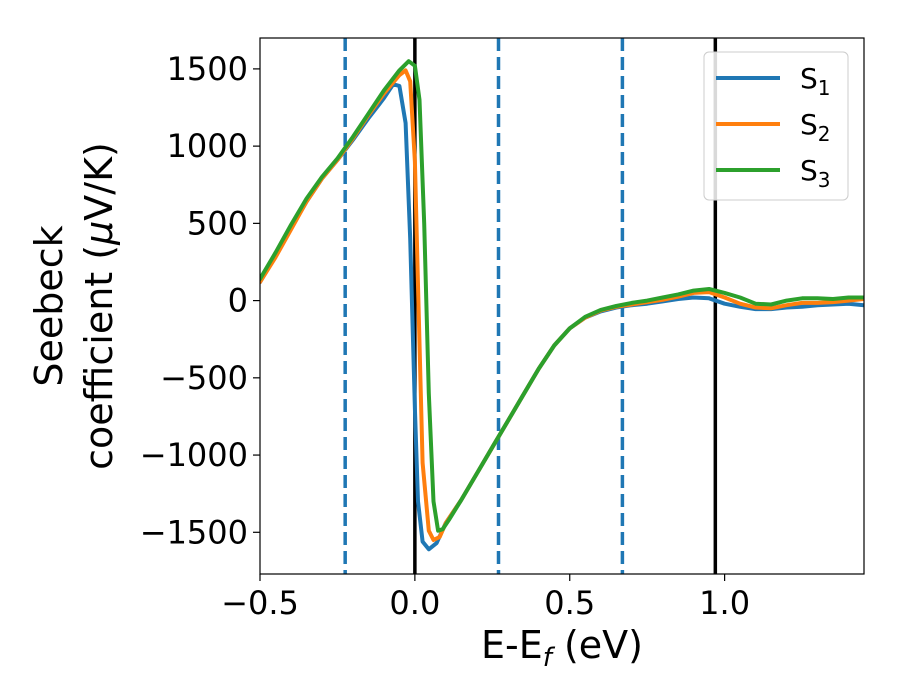 Image resolution: width=900 pixels, height=700 pixels. What do you see at coordinates (200, 300) in the screenshot?
I see `y-axis-ticks: 1500 1000 500 0 −500 −1000 −1500` at bounding box center [200, 300].